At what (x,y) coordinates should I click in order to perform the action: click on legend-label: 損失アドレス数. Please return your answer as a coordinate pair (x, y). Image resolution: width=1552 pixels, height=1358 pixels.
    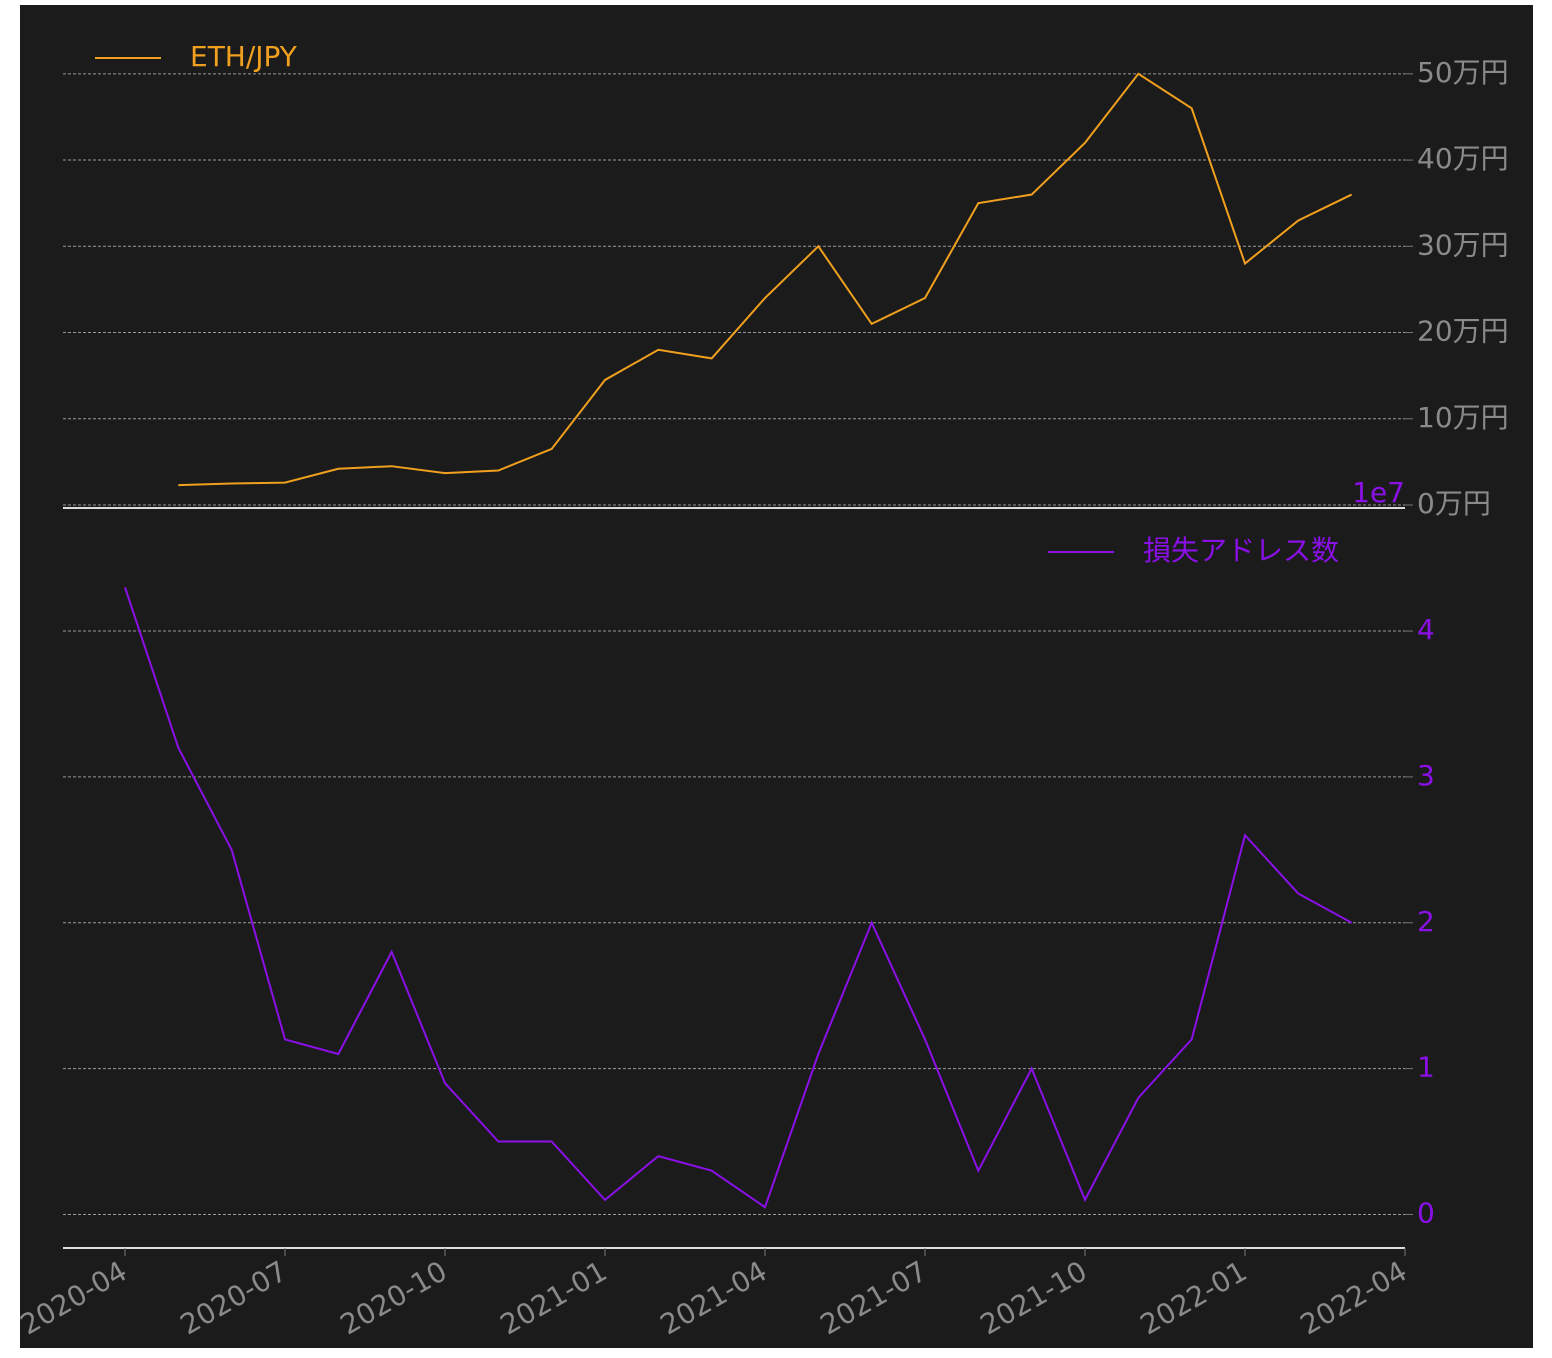
    Looking at the image, I should click on (1241, 550).